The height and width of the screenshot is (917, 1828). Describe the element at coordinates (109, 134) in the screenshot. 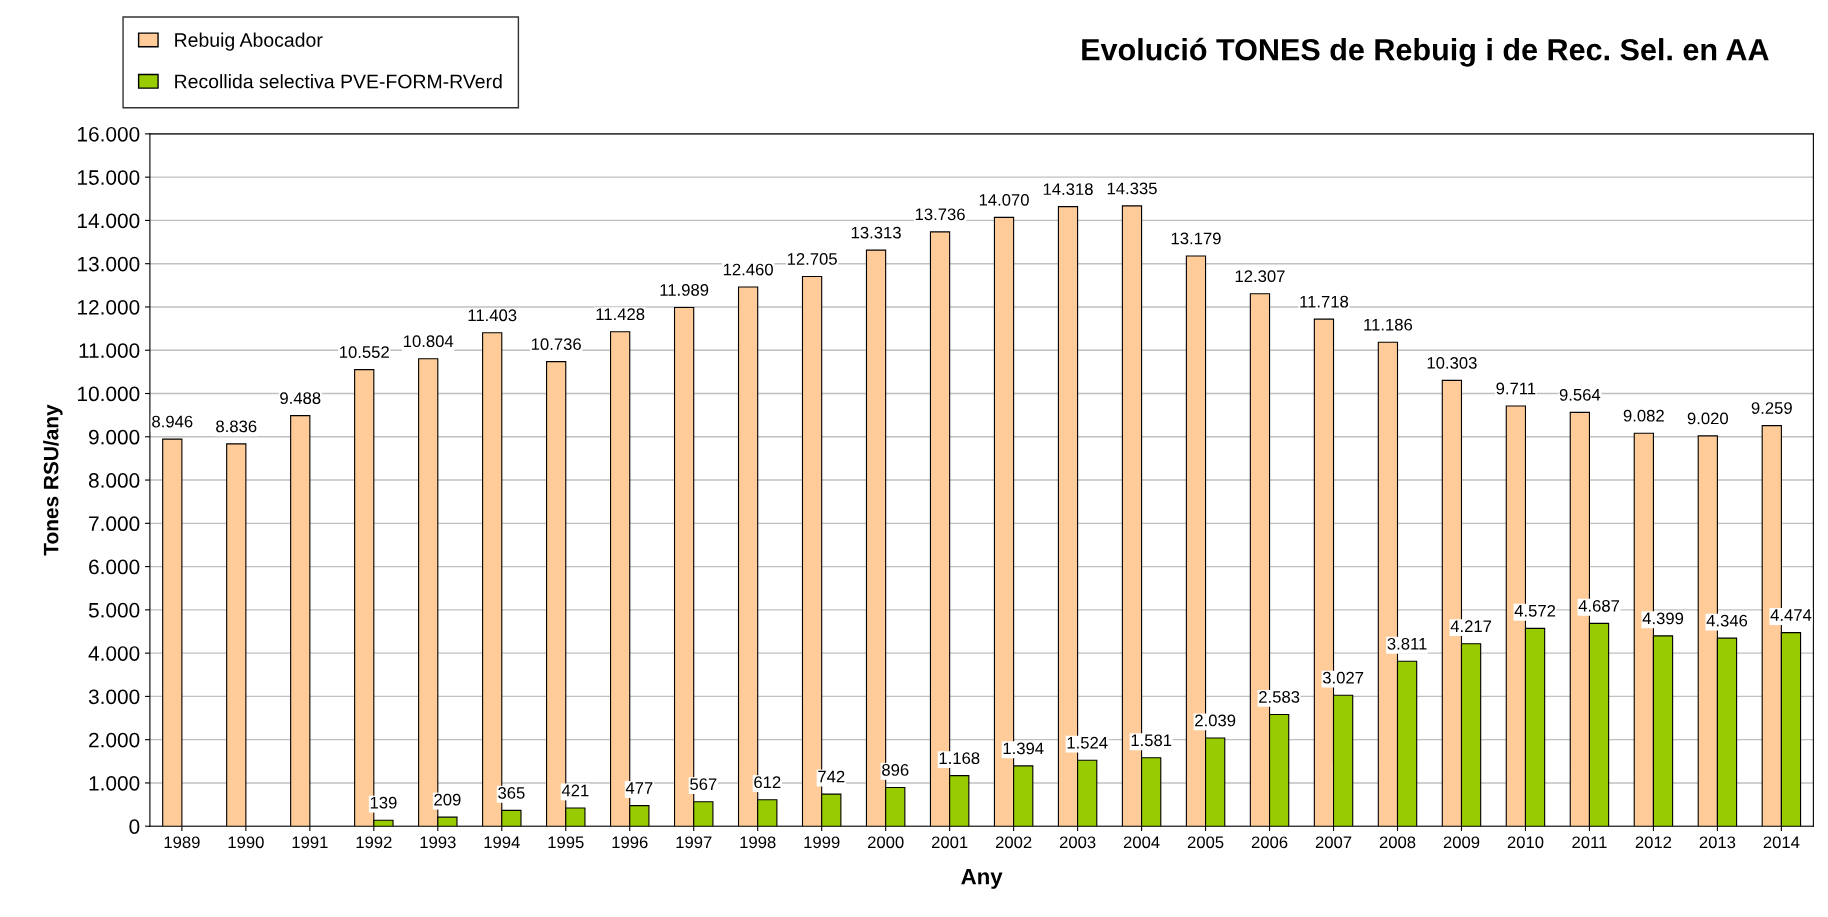

I see `y-tick-label: 16.000` at that location.